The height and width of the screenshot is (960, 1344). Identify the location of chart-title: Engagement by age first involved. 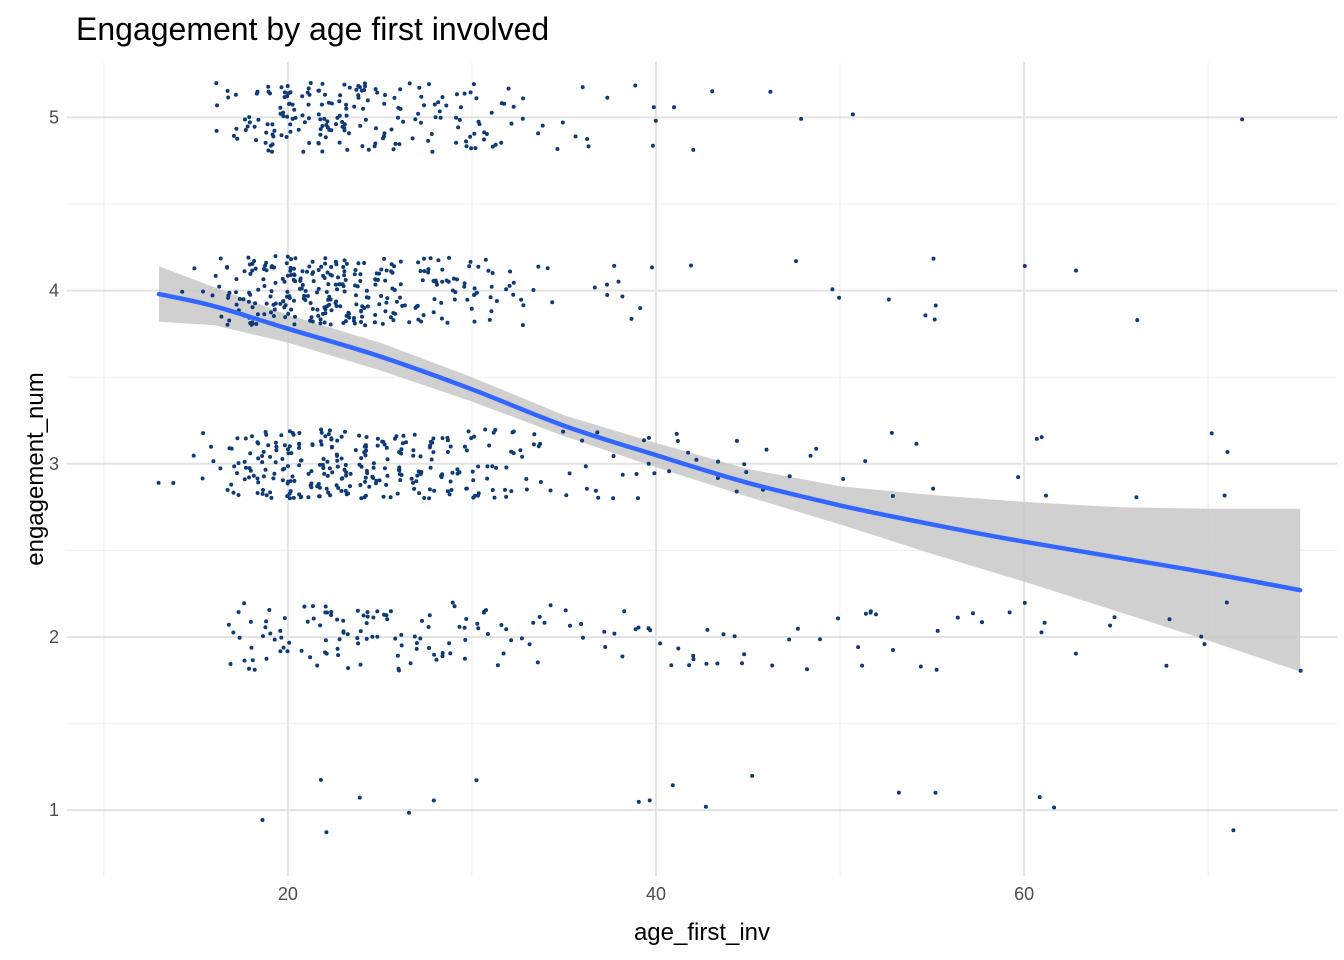
(312, 29).